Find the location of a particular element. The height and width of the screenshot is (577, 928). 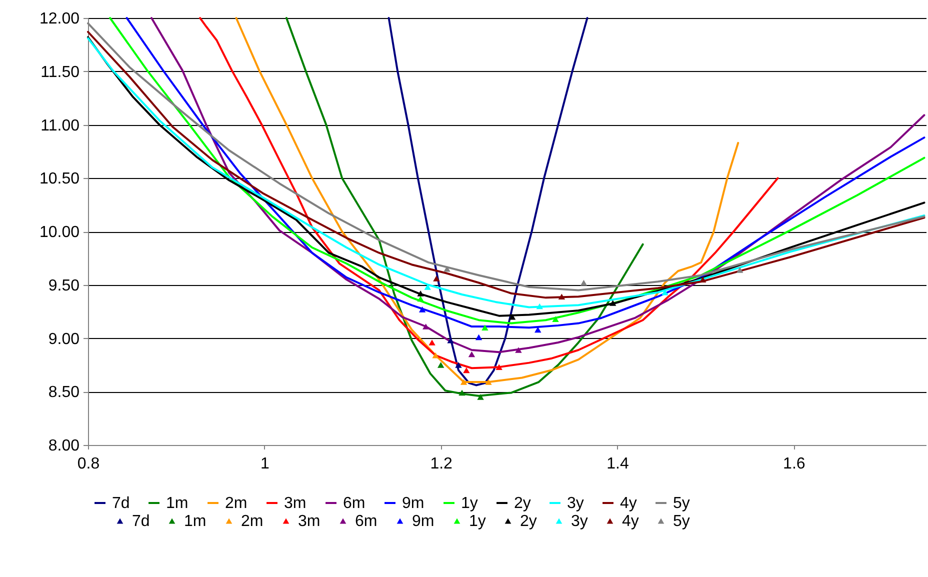

y-tick-label: 8.00 is located at coordinates (64, 446).